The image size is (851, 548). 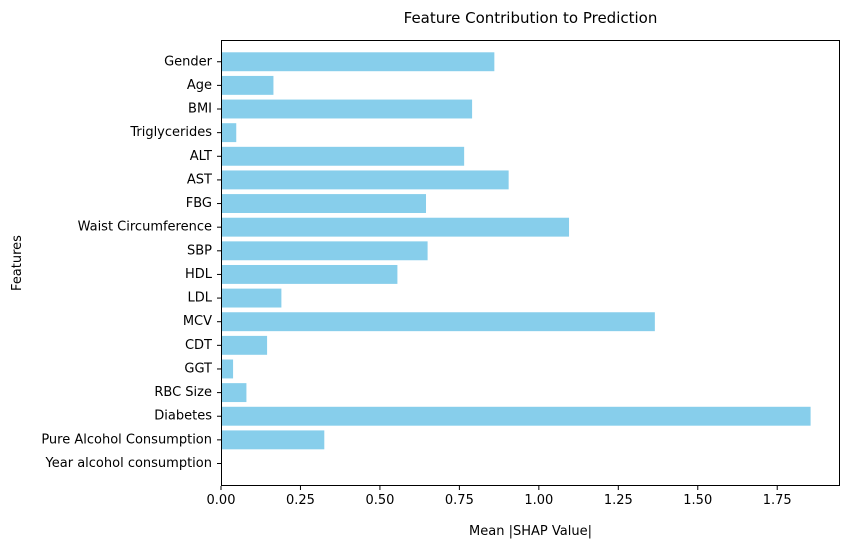 I want to click on x-tick-label: 0.25, so click(x=300, y=500).